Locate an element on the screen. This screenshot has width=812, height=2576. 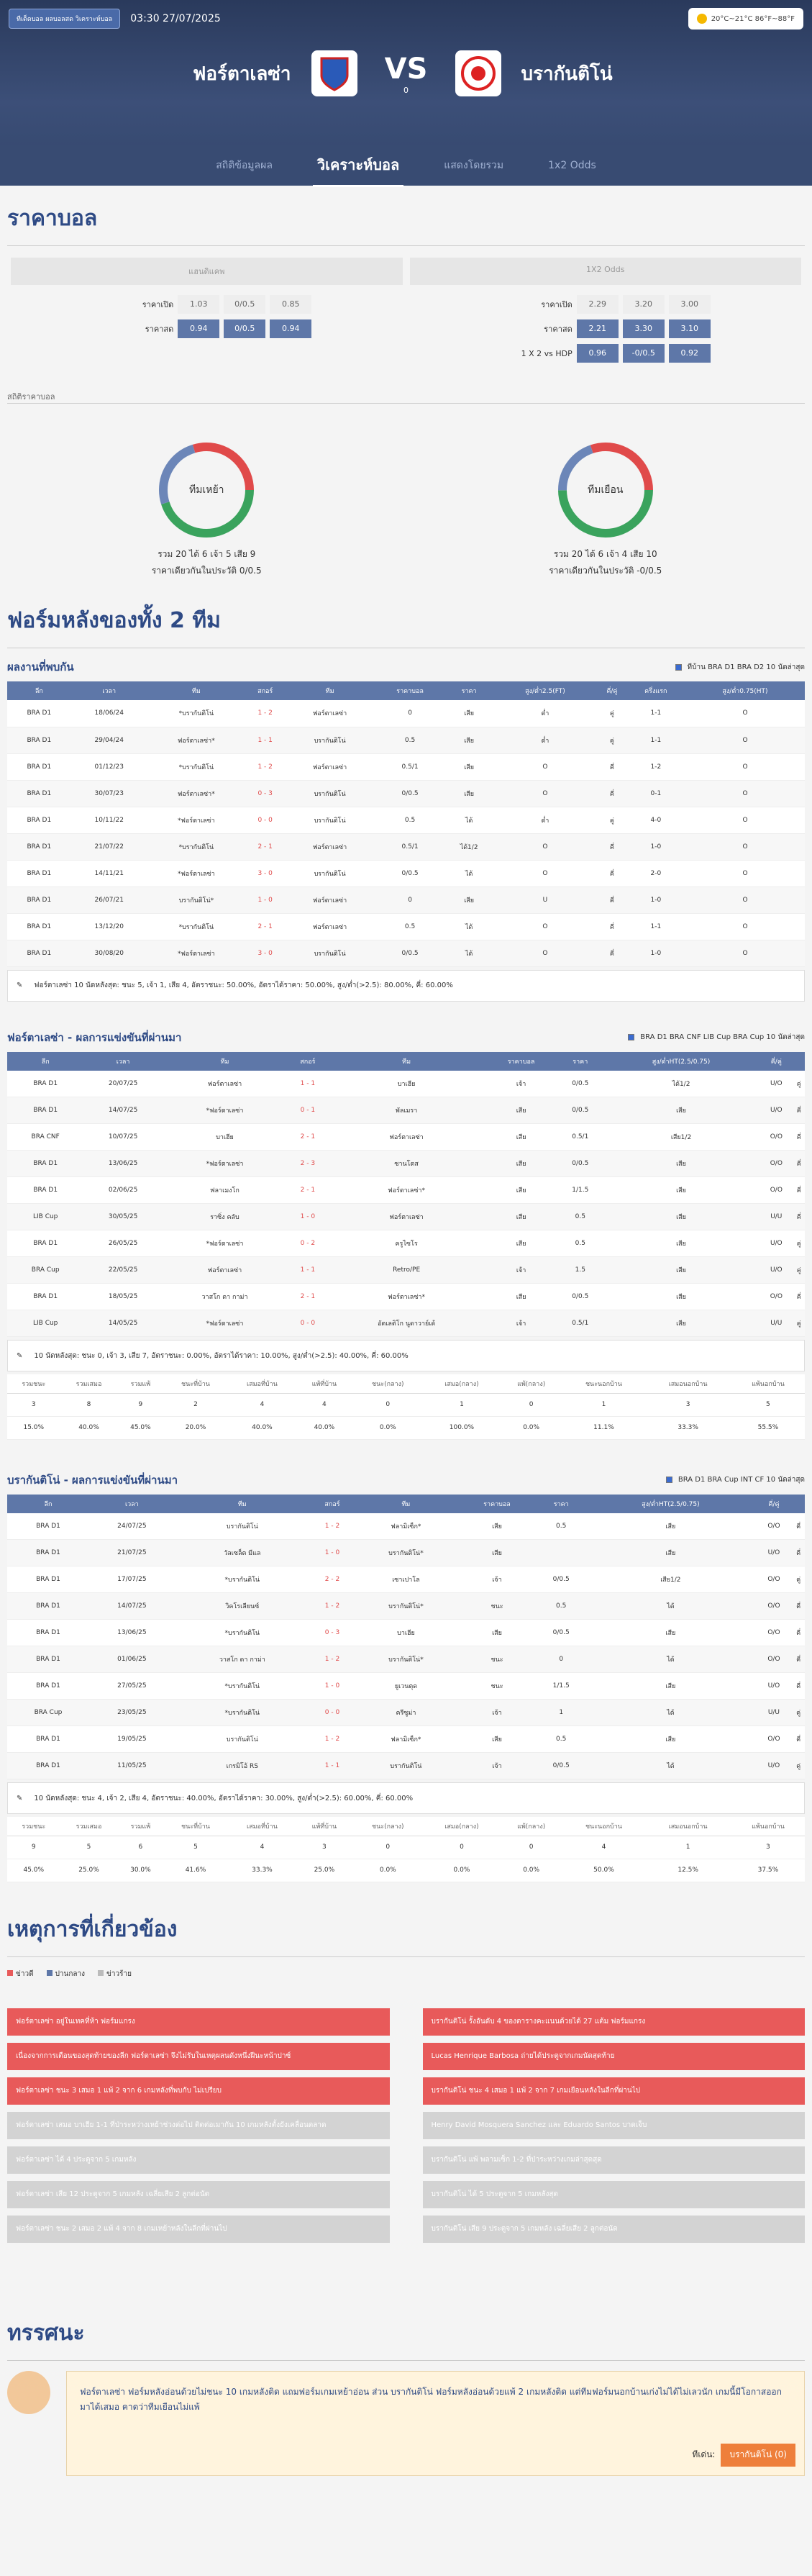
away-team-logo is located at coordinates (478, 73).